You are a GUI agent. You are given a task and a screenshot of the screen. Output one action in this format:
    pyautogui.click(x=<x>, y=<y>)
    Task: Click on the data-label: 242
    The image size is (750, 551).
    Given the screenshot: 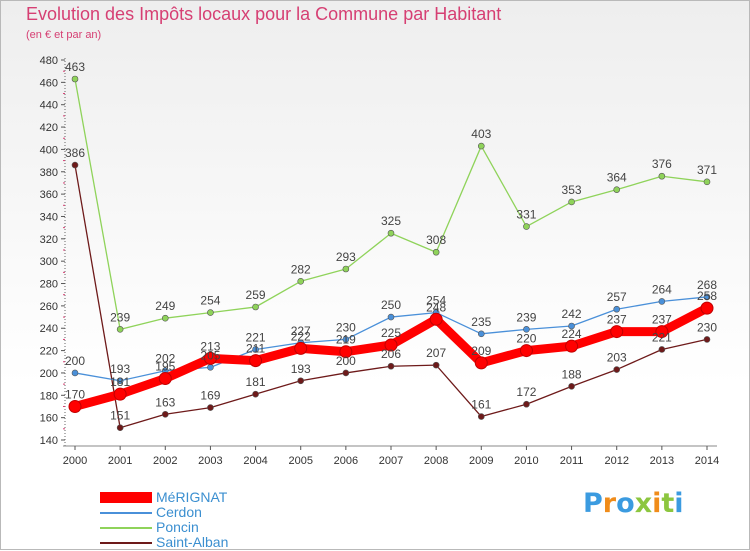 What is the action you would take?
    pyautogui.click(x=572, y=314)
    